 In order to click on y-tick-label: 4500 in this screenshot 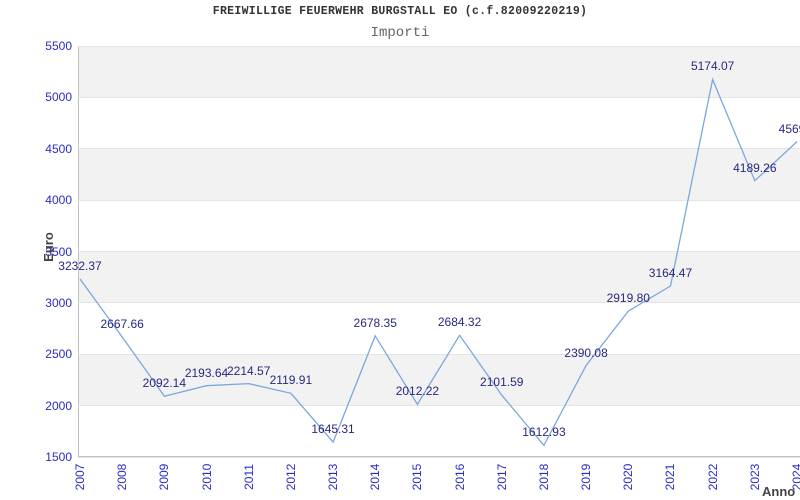, I will do `click(58, 148)`.